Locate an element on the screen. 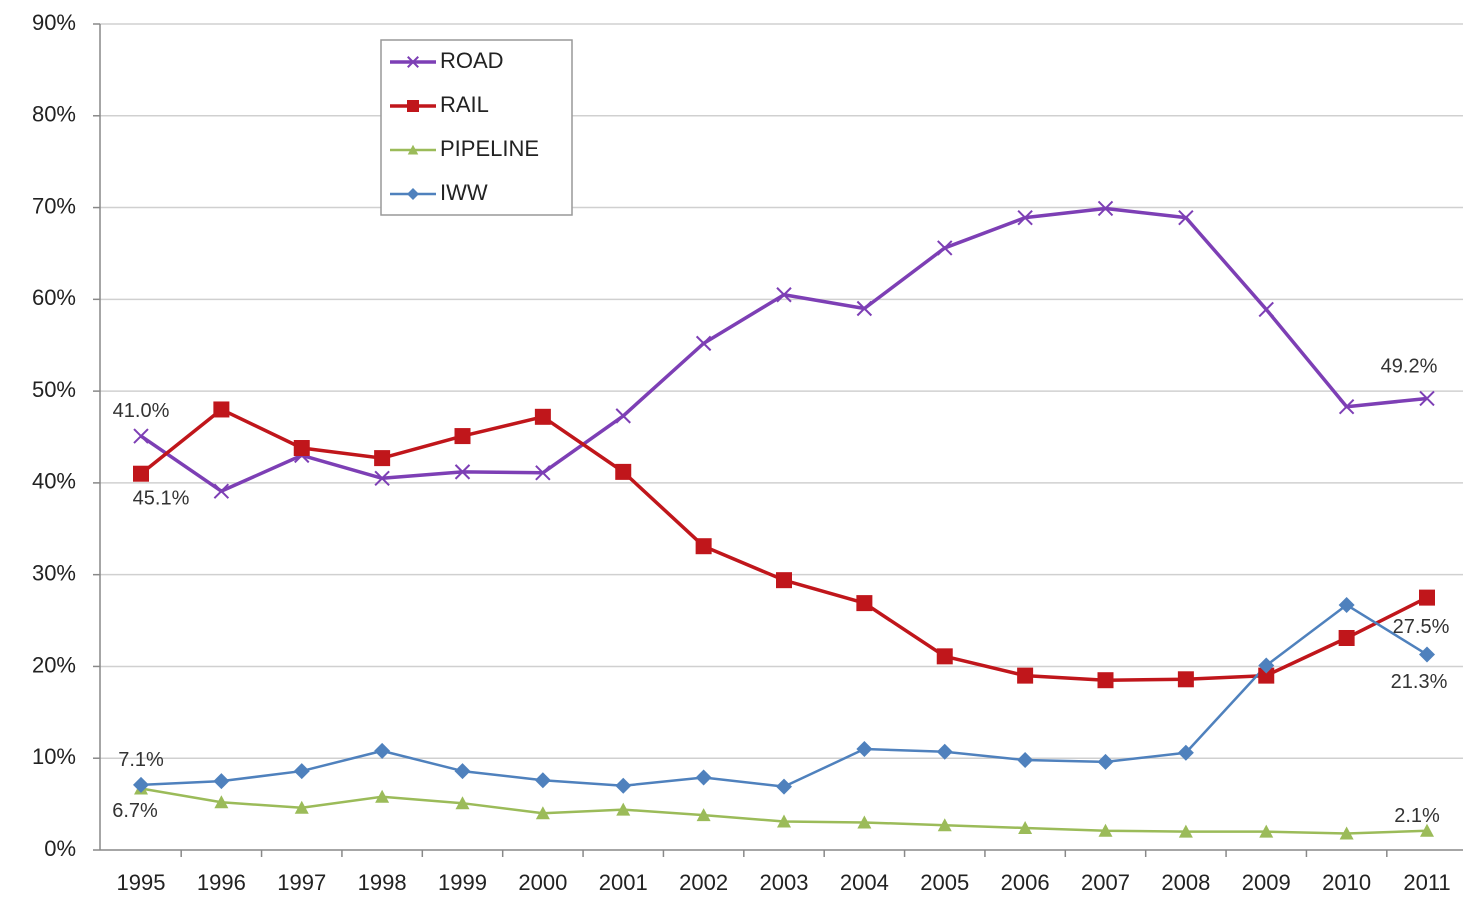 The image size is (1463, 899). y-tick-label: 10% is located at coordinates (54, 756).